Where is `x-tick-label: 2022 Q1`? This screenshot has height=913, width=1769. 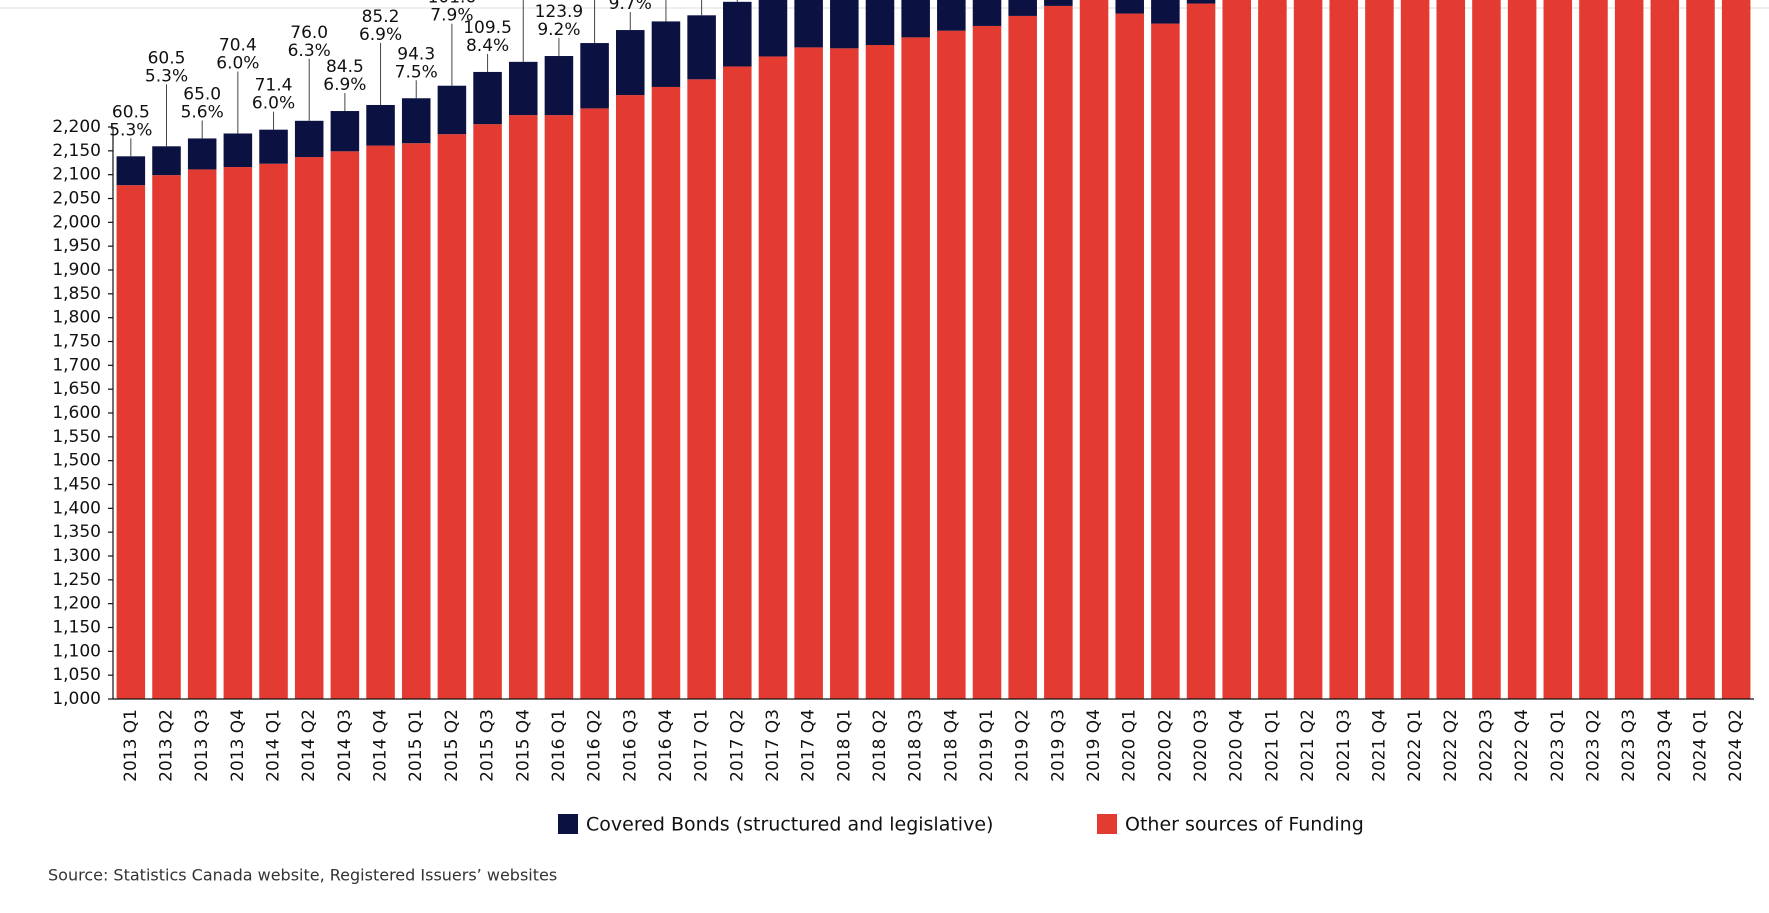 x-tick-label: 2022 Q1 is located at coordinates (1415, 745).